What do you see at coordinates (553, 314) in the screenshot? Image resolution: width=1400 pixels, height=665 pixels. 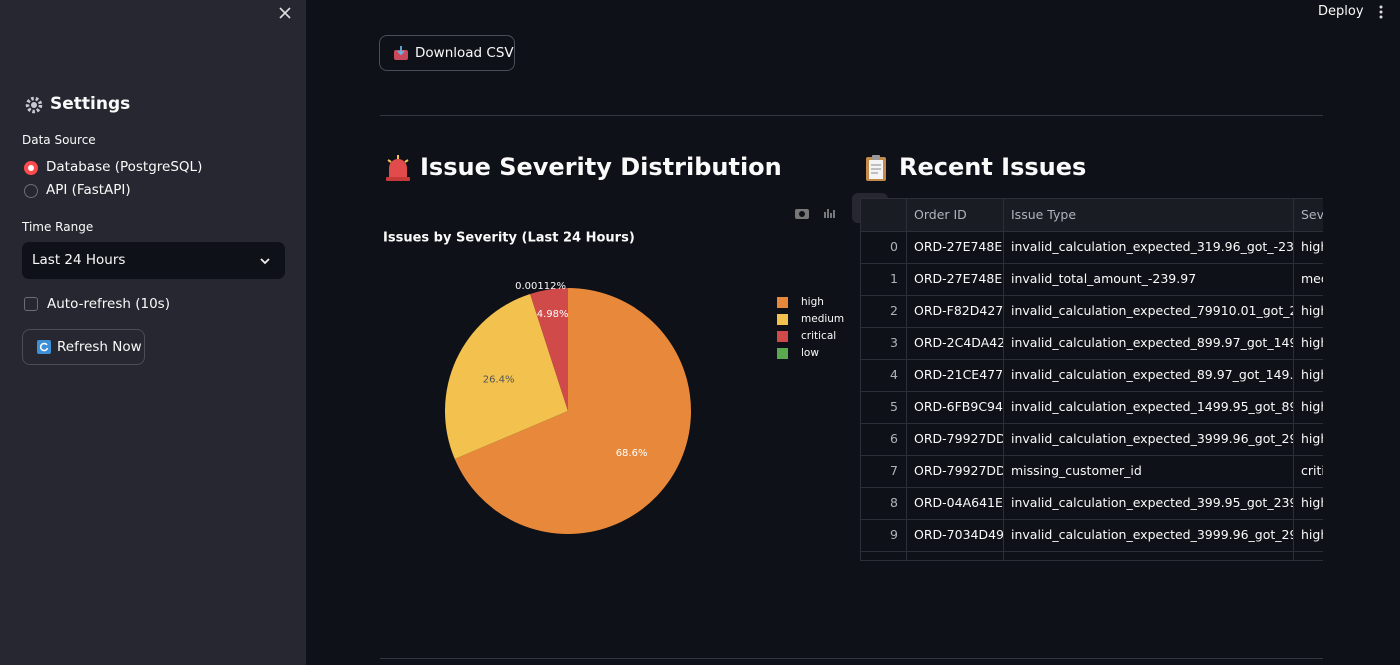 I see `slice-label: 4.98%` at bounding box center [553, 314].